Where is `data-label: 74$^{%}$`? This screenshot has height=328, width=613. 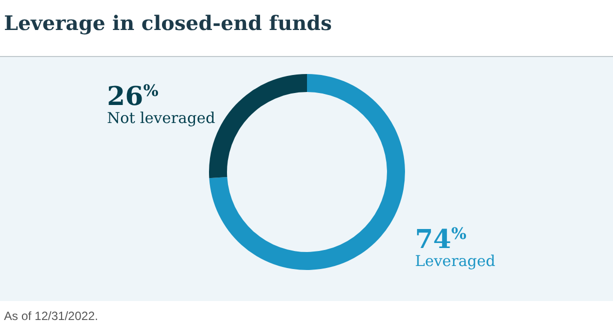 data-label: 74$^{%}$ is located at coordinates (440, 239).